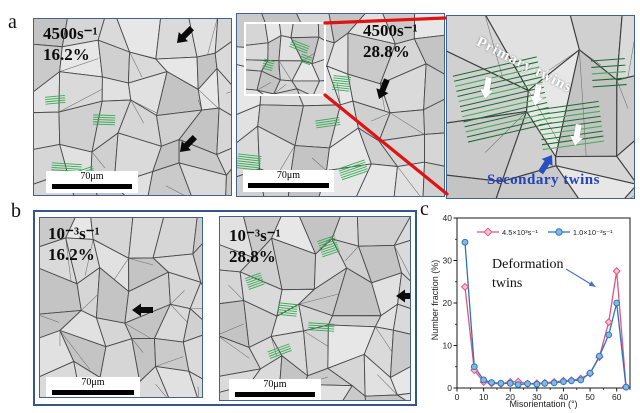  What do you see at coordinates (544, 232) in the screenshot?
I see `chart-legend: 4.5×10³s⁻¹ 1.0×10⁻³s⁻¹` at bounding box center [544, 232].